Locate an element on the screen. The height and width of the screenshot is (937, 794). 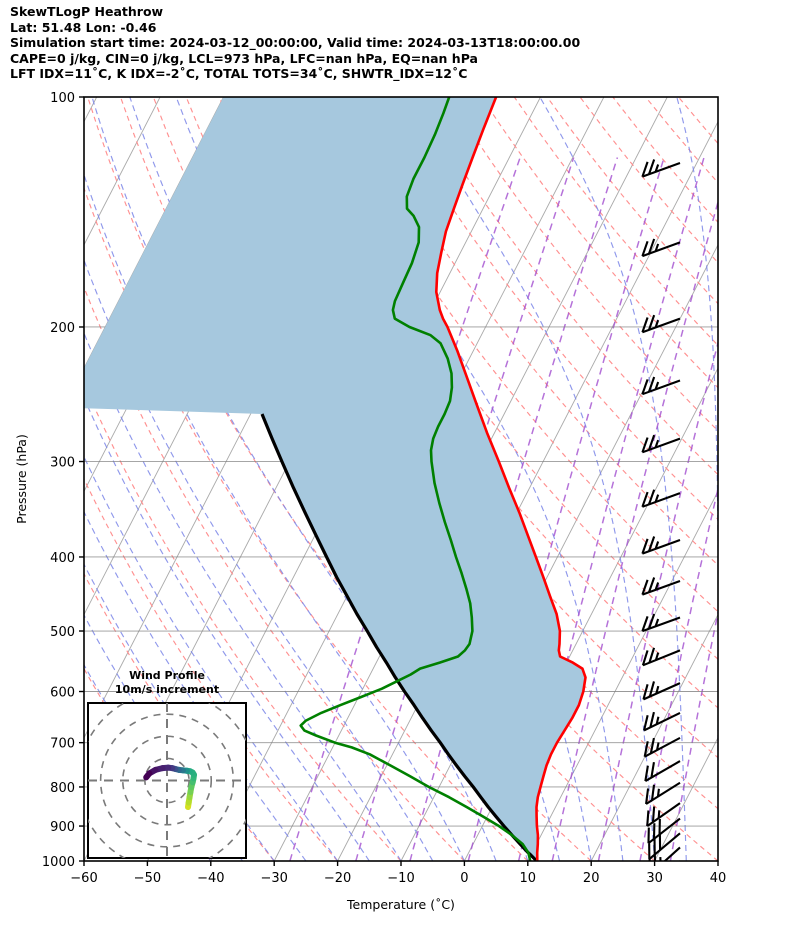
x-tick-label: 0 is located at coordinates (464, 878).